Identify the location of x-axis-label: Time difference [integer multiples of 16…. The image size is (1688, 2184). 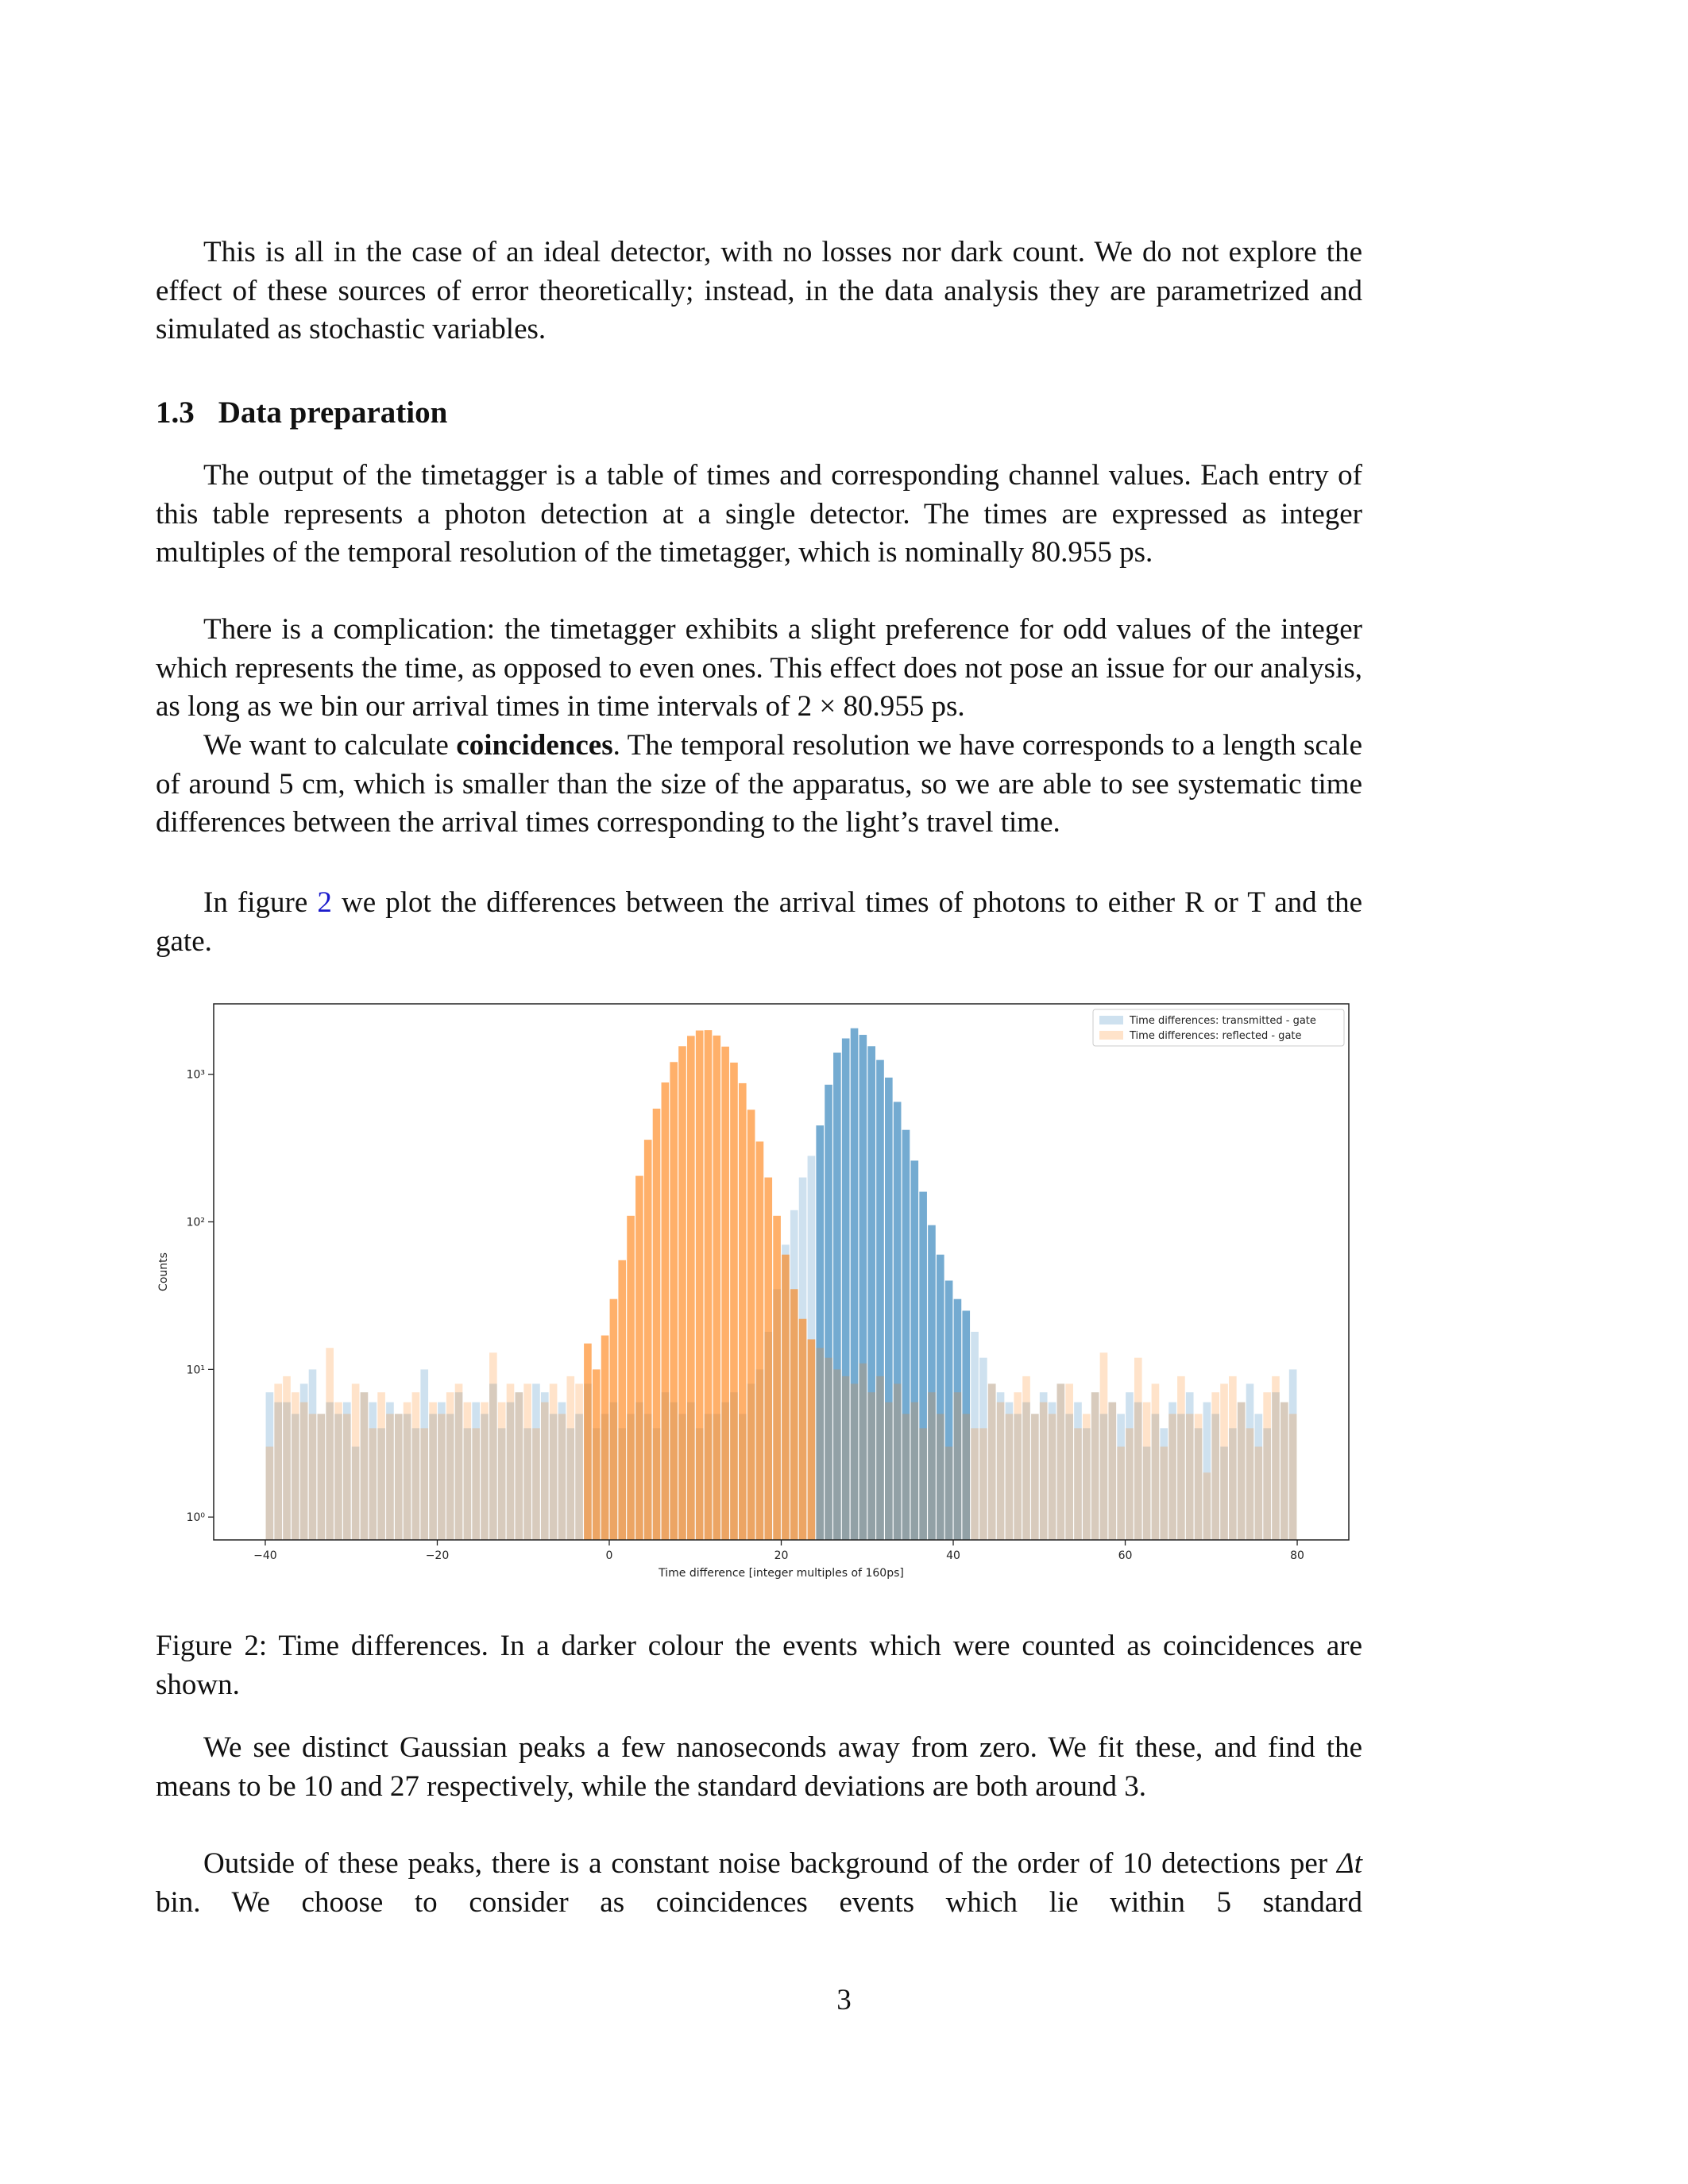
(781, 1573).